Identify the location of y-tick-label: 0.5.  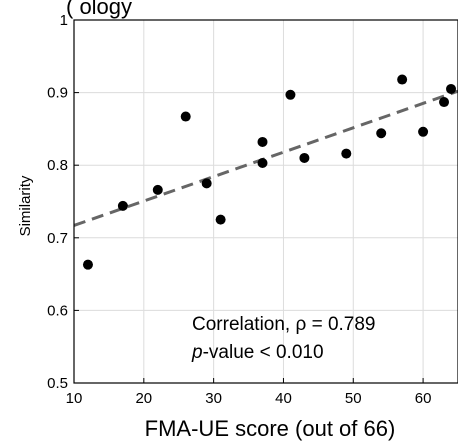
(57, 383).